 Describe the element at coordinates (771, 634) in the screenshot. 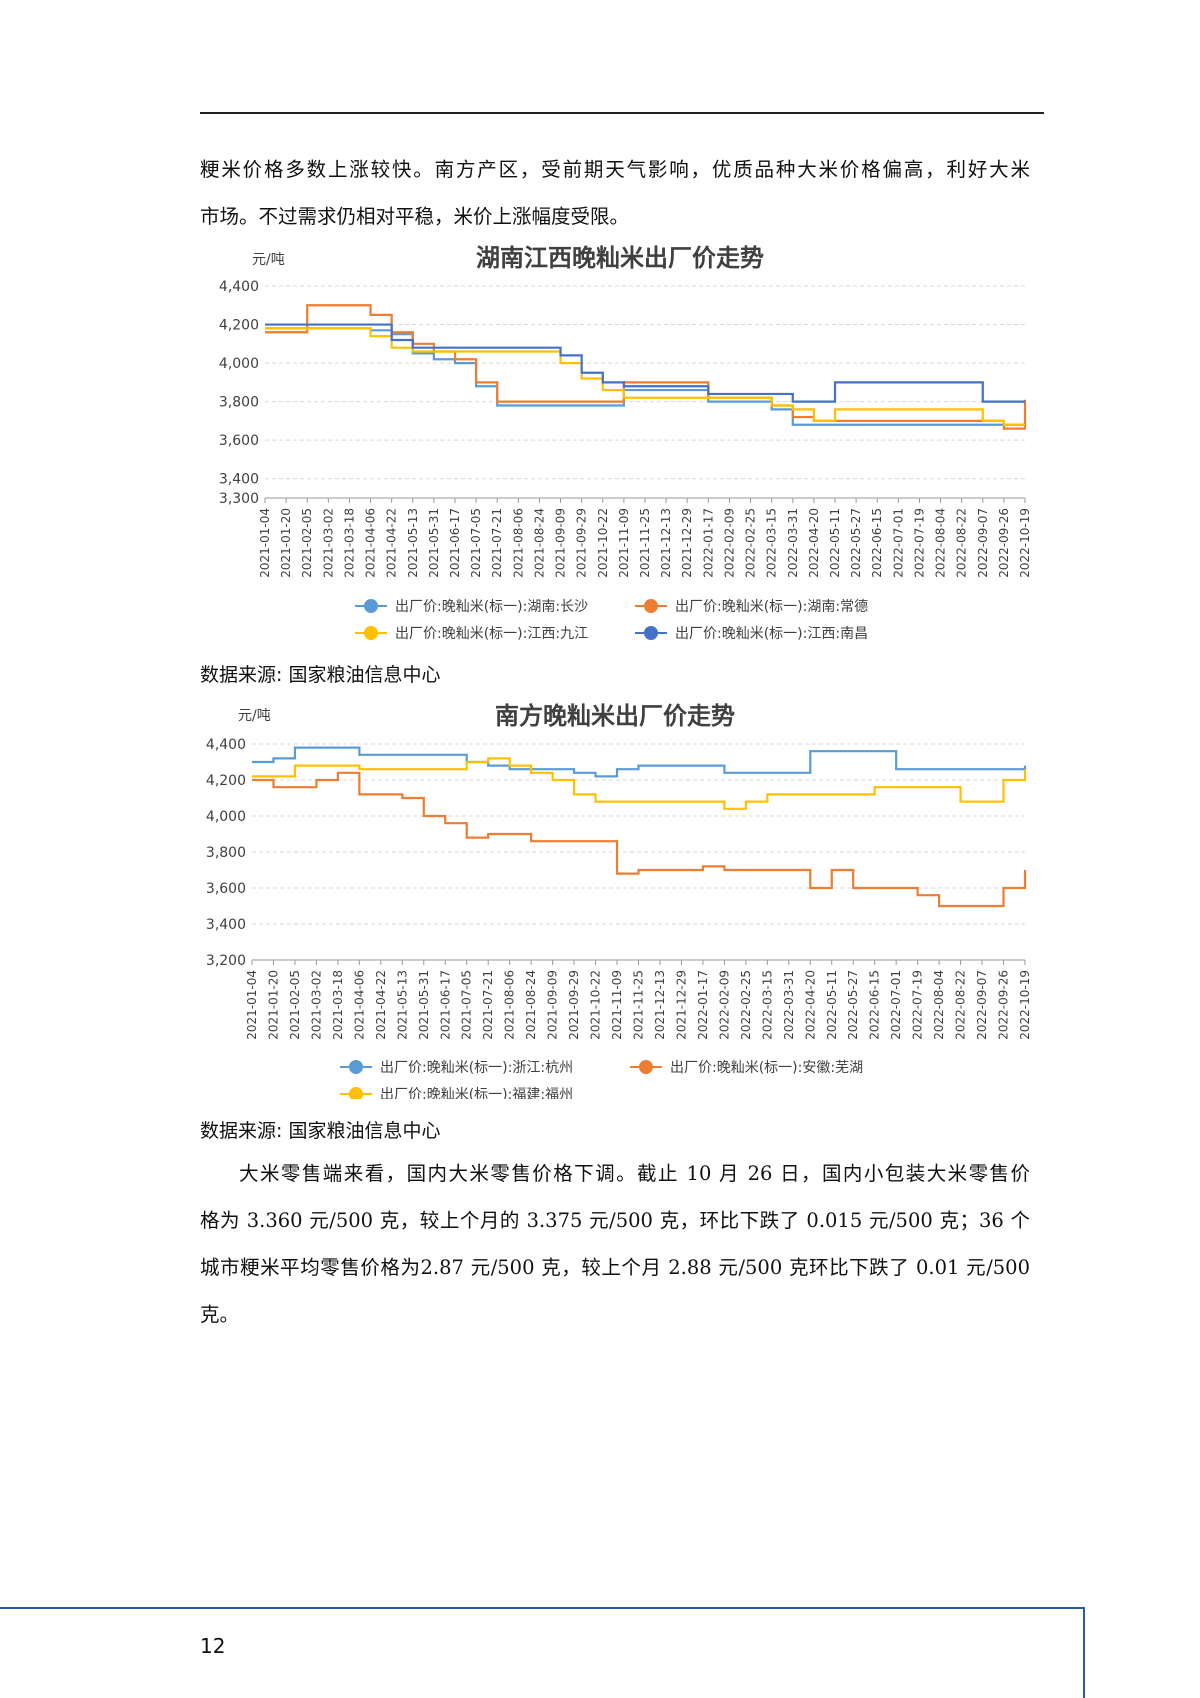

I see `legend-label: 出厂价:晚籼米(标一):江西:南昌` at that location.